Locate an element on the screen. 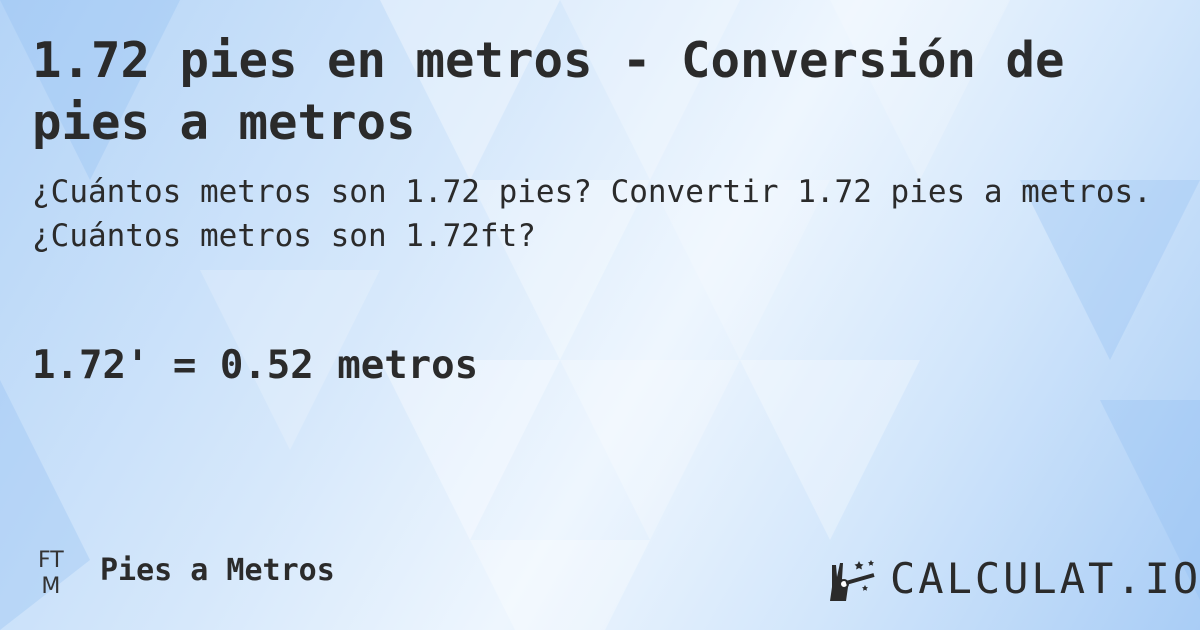 The width and height of the screenshot is (1200, 630). badge-from-unit: FT is located at coordinates (51, 560).